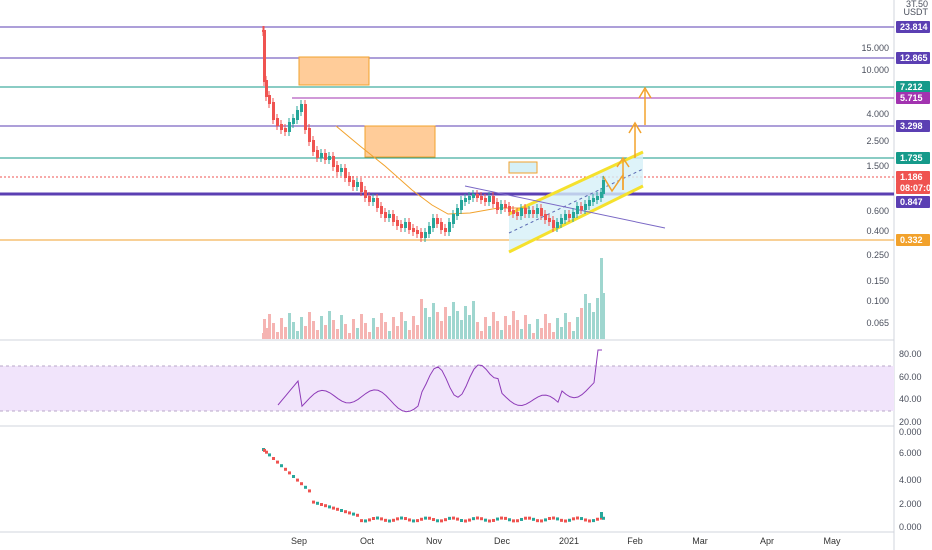  Describe the element at coordinates (439, 381) in the screenshot. I see `rsi-line` at that location.